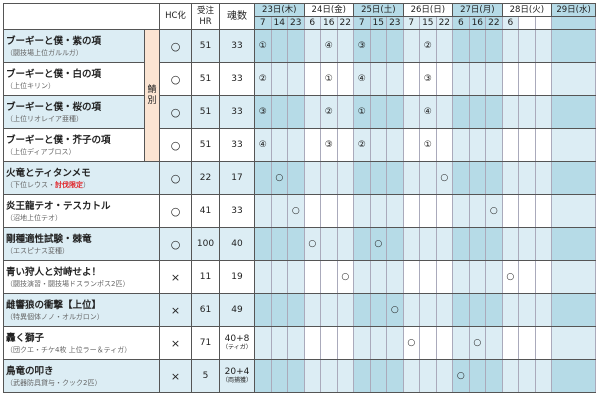 This screenshot has height=402, width=600. Describe the element at coordinates (263, 79) in the screenshot. I see `time-slot: ②` at that location.